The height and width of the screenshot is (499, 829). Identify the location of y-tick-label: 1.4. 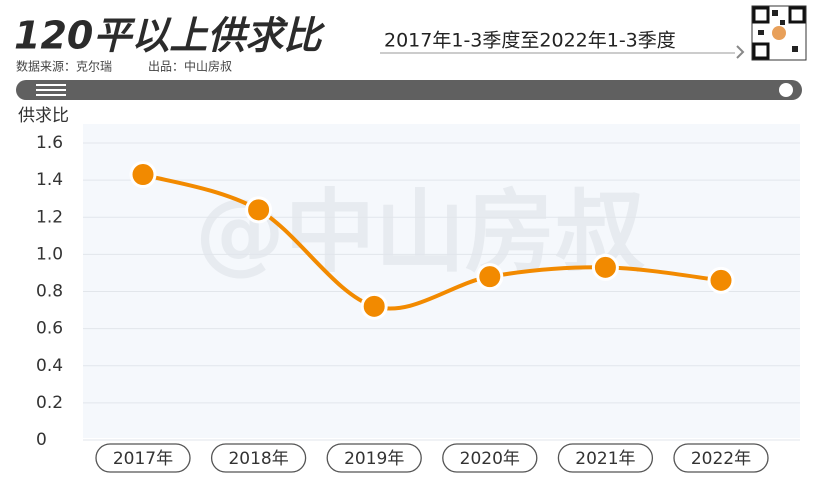
(49, 180).